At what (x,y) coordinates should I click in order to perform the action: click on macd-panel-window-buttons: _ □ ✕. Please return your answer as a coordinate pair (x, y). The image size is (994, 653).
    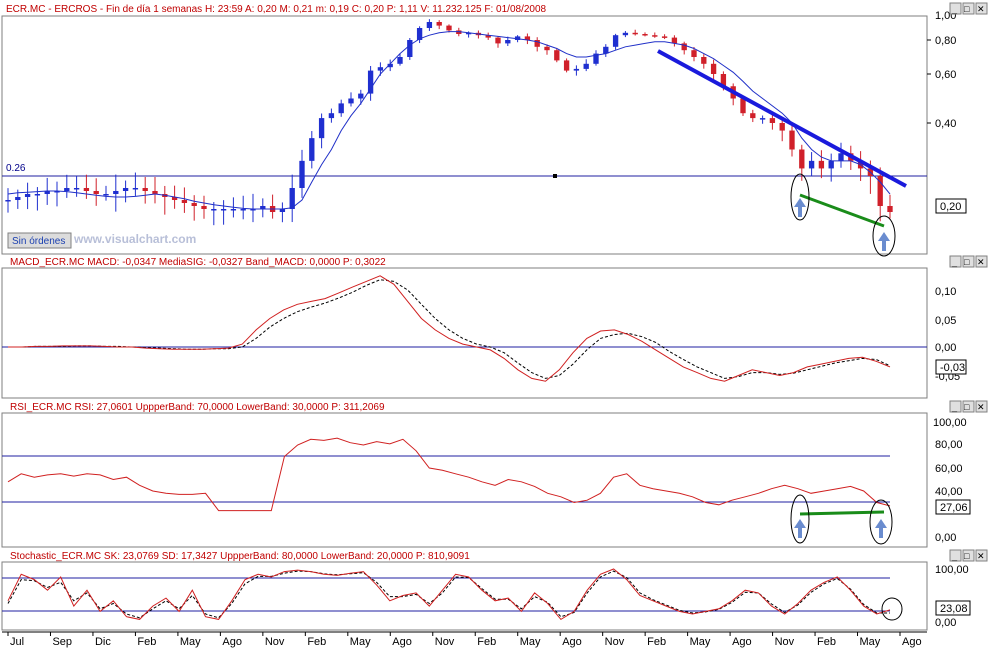
    Looking at the image, I should click on (968, 261).